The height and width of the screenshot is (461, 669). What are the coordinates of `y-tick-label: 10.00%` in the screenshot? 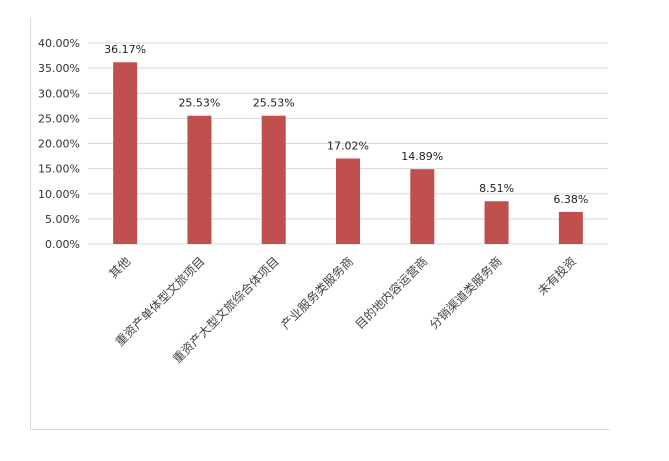 It's located at (59, 194).